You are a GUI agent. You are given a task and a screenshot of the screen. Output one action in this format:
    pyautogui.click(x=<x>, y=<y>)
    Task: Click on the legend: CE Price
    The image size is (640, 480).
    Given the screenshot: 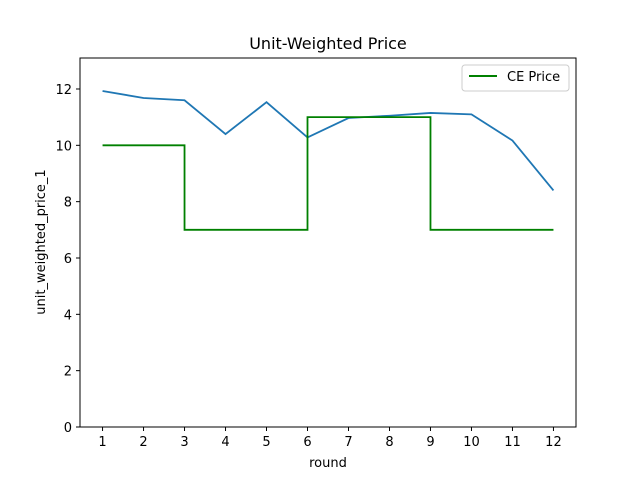 What is the action you would take?
    pyautogui.click(x=515, y=78)
    